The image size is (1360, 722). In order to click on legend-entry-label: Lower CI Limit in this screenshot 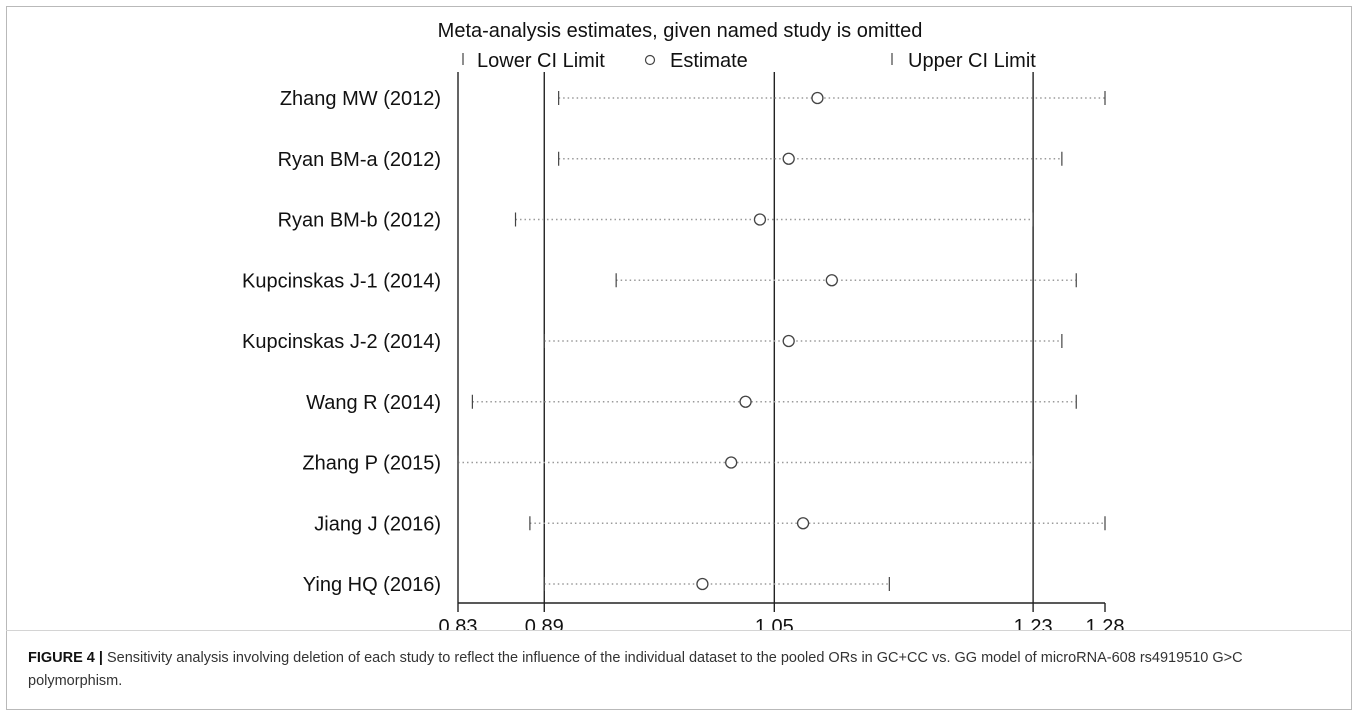, I will do `click(541, 61)`.